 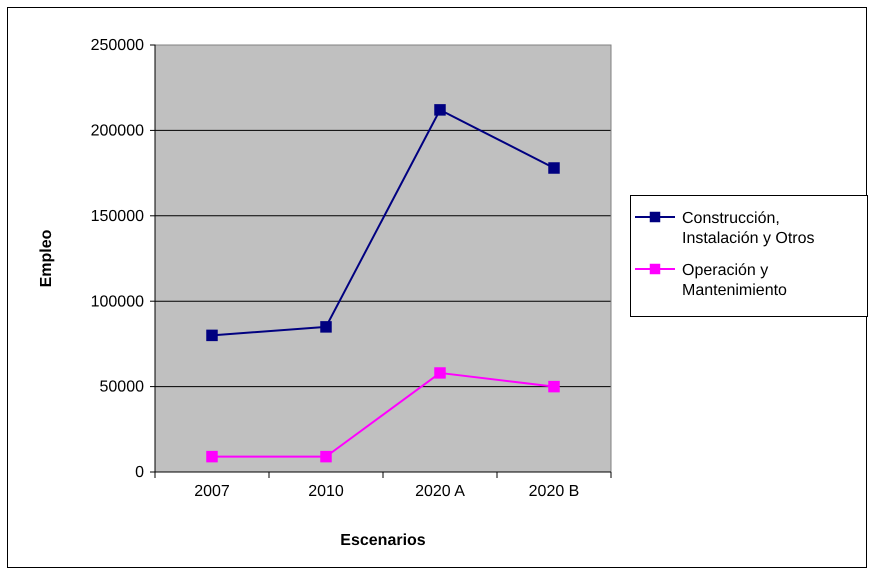 What do you see at coordinates (117, 301) in the screenshot?
I see `y-tick-label: 100000` at bounding box center [117, 301].